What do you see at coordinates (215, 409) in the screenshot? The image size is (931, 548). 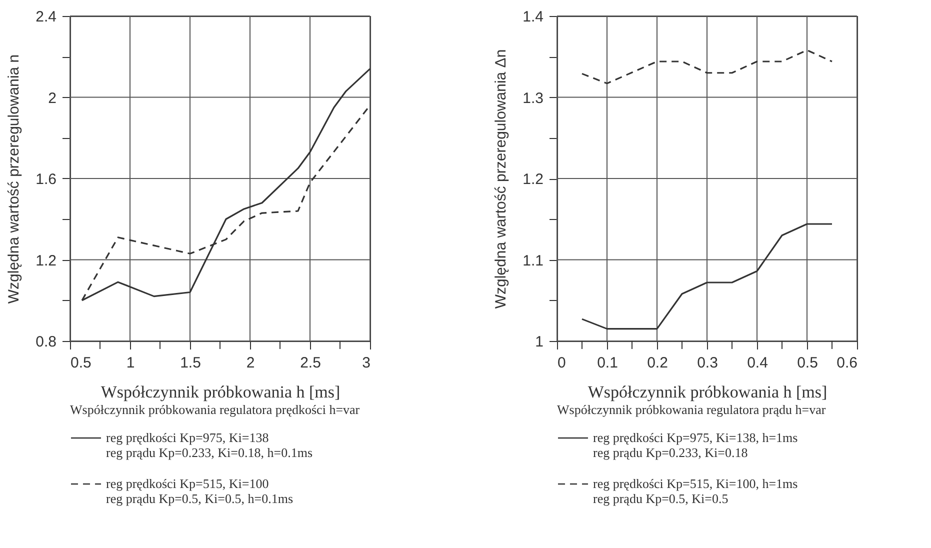 I see `legend-title: Współczynnik próbkowania regulatora prędkości h=var` at bounding box center [215, 409].